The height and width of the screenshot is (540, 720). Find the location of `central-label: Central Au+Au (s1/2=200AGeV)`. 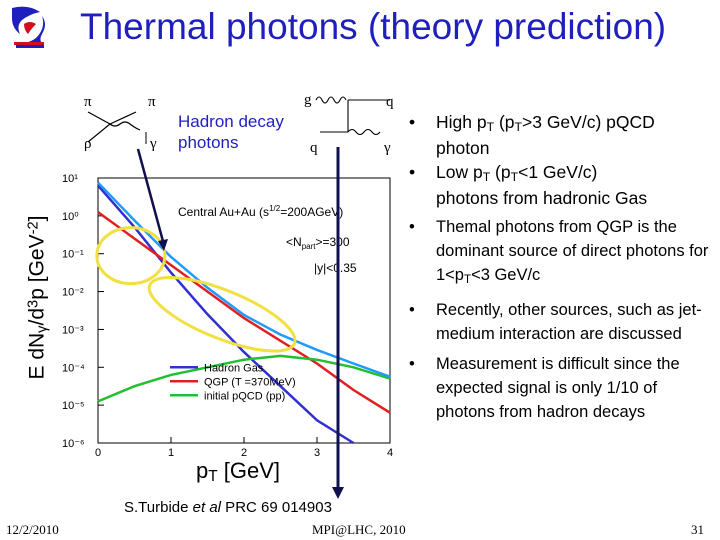

central-label: Central Au+Au (s1/2=200AGeV) is located at coordinates (260, 211).